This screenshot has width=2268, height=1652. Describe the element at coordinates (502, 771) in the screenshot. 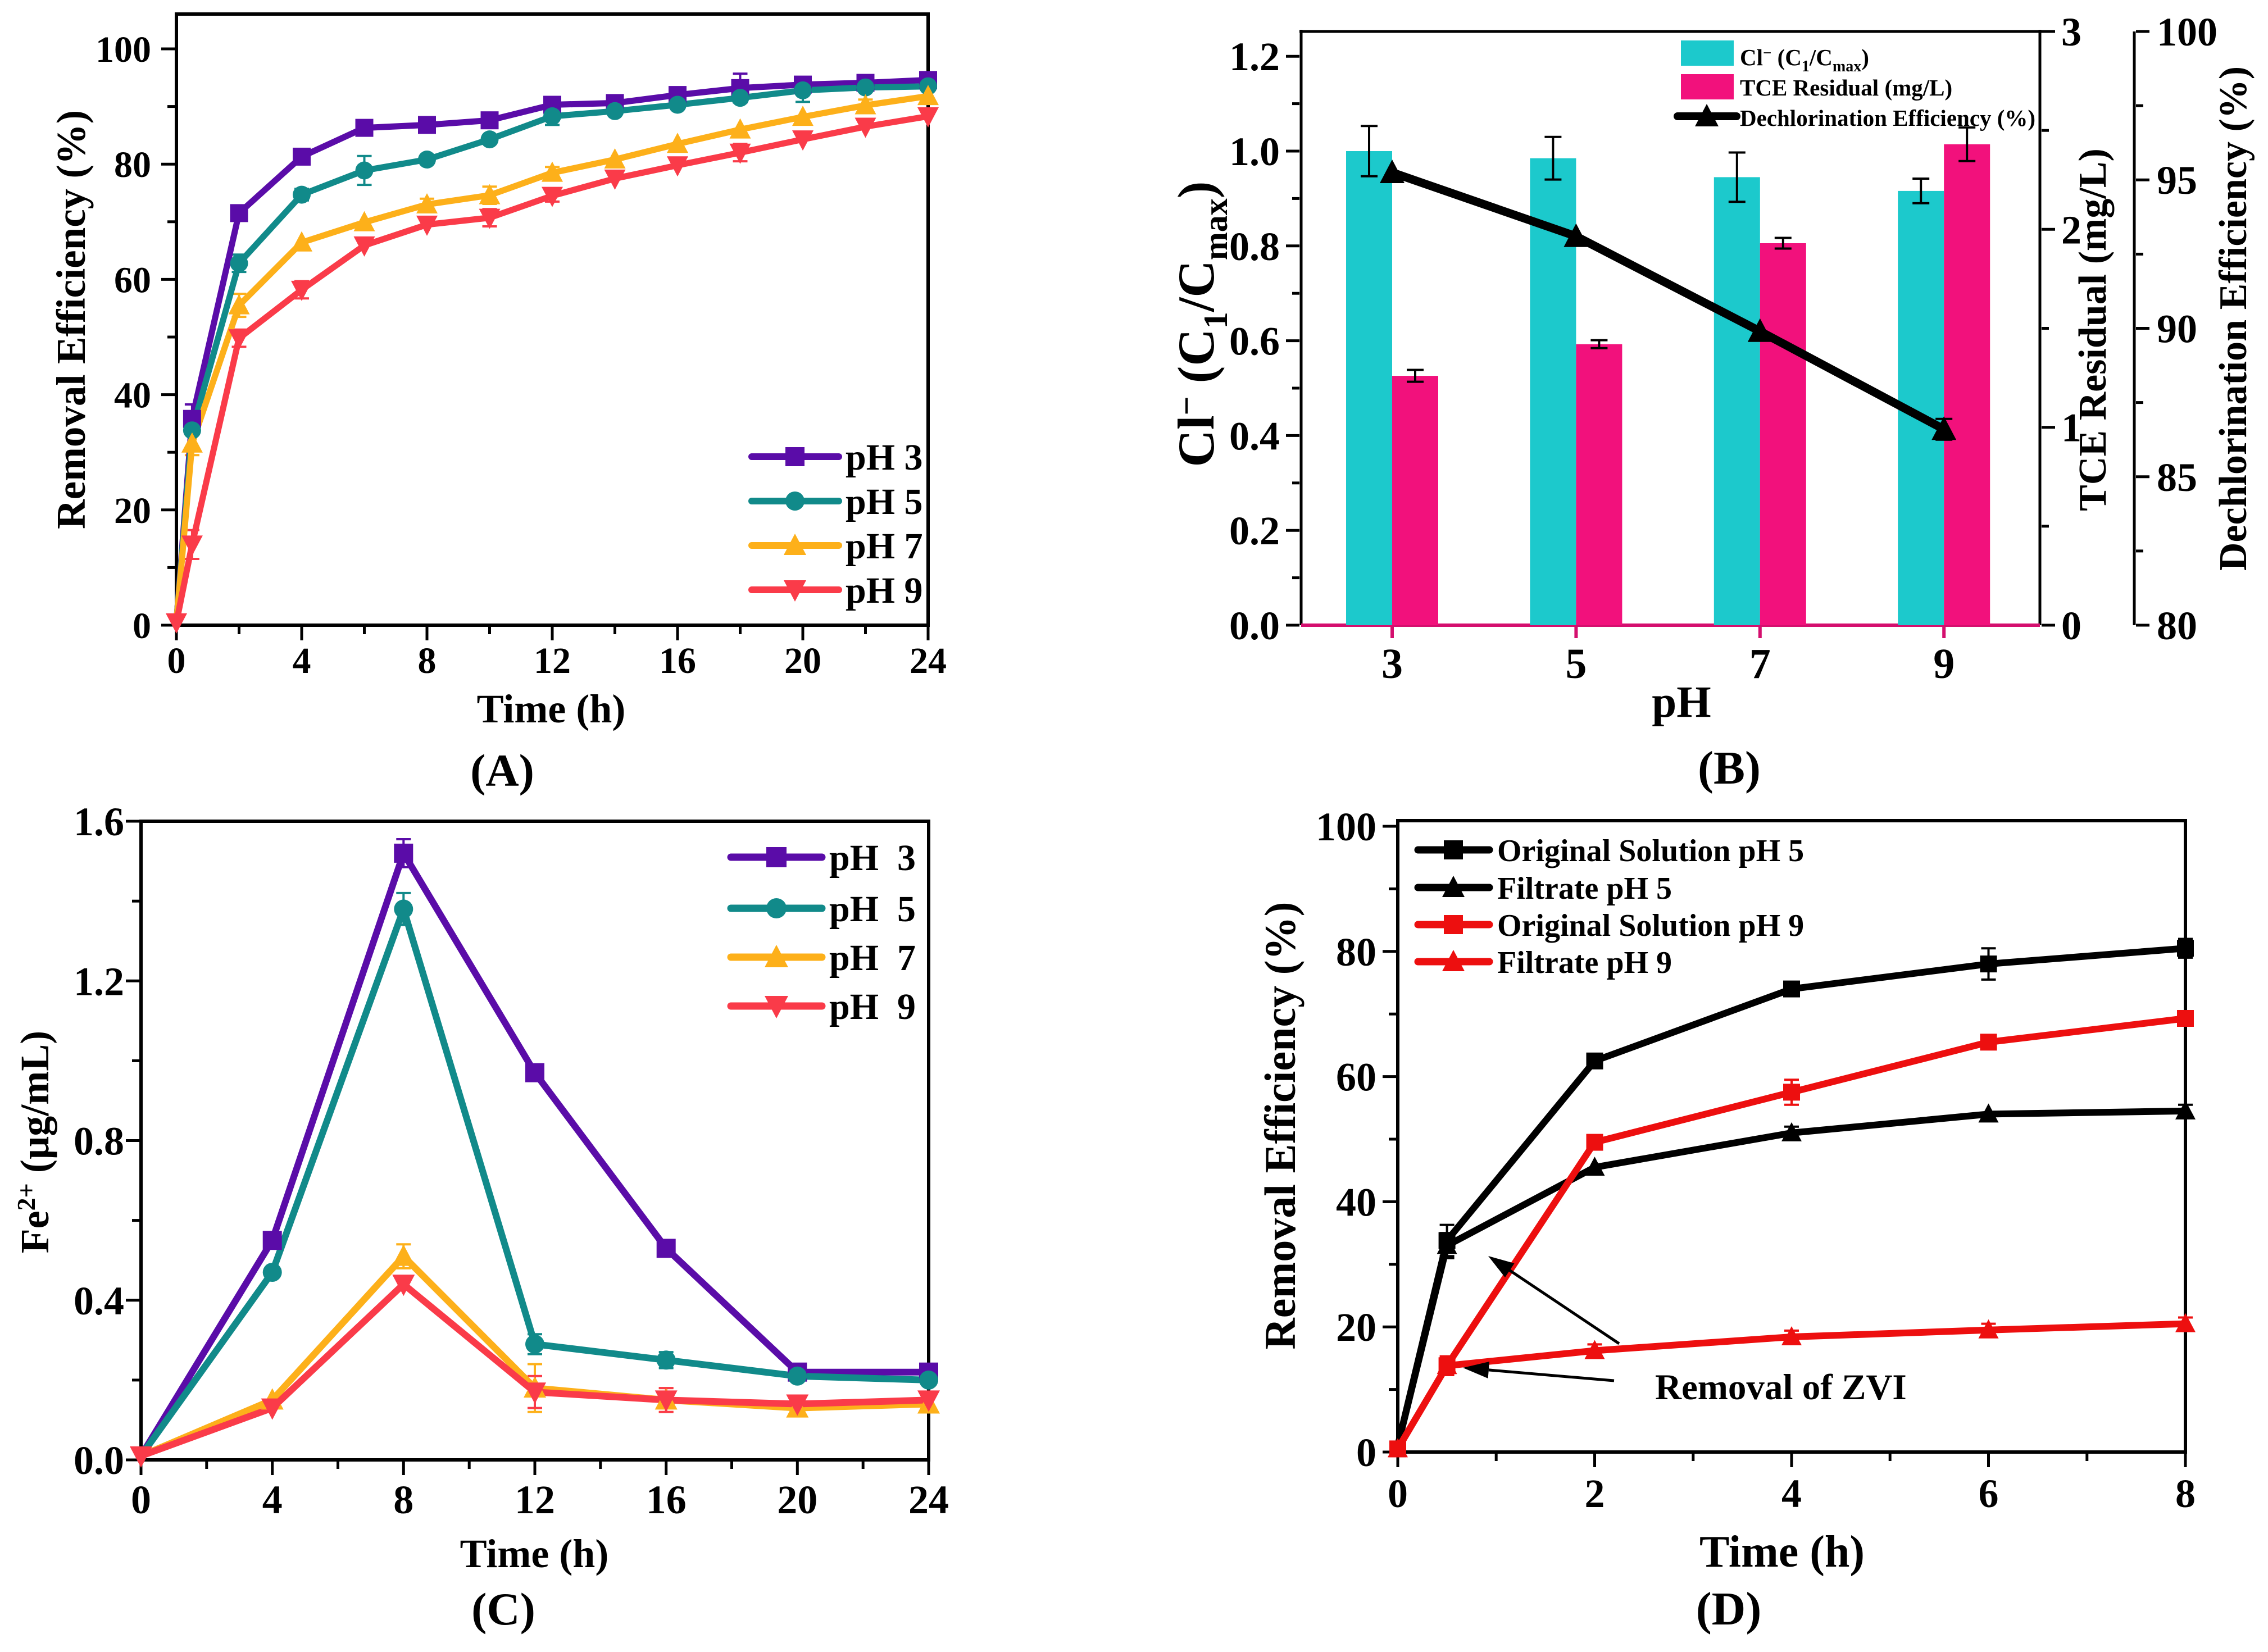

I see `svg-text: (A)` at that location.